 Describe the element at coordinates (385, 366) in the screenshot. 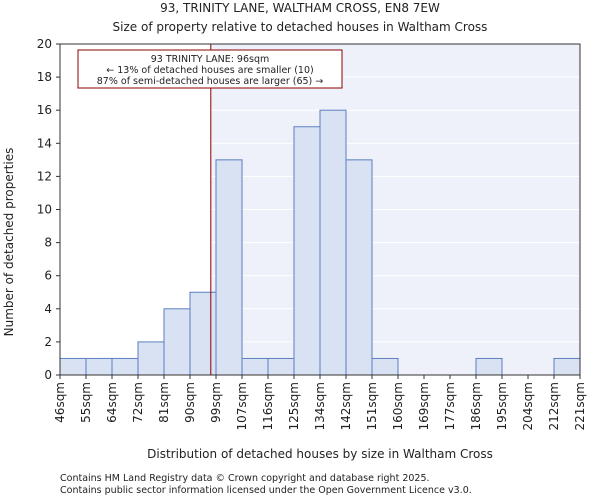

I see `bar-151sqm` at that location.